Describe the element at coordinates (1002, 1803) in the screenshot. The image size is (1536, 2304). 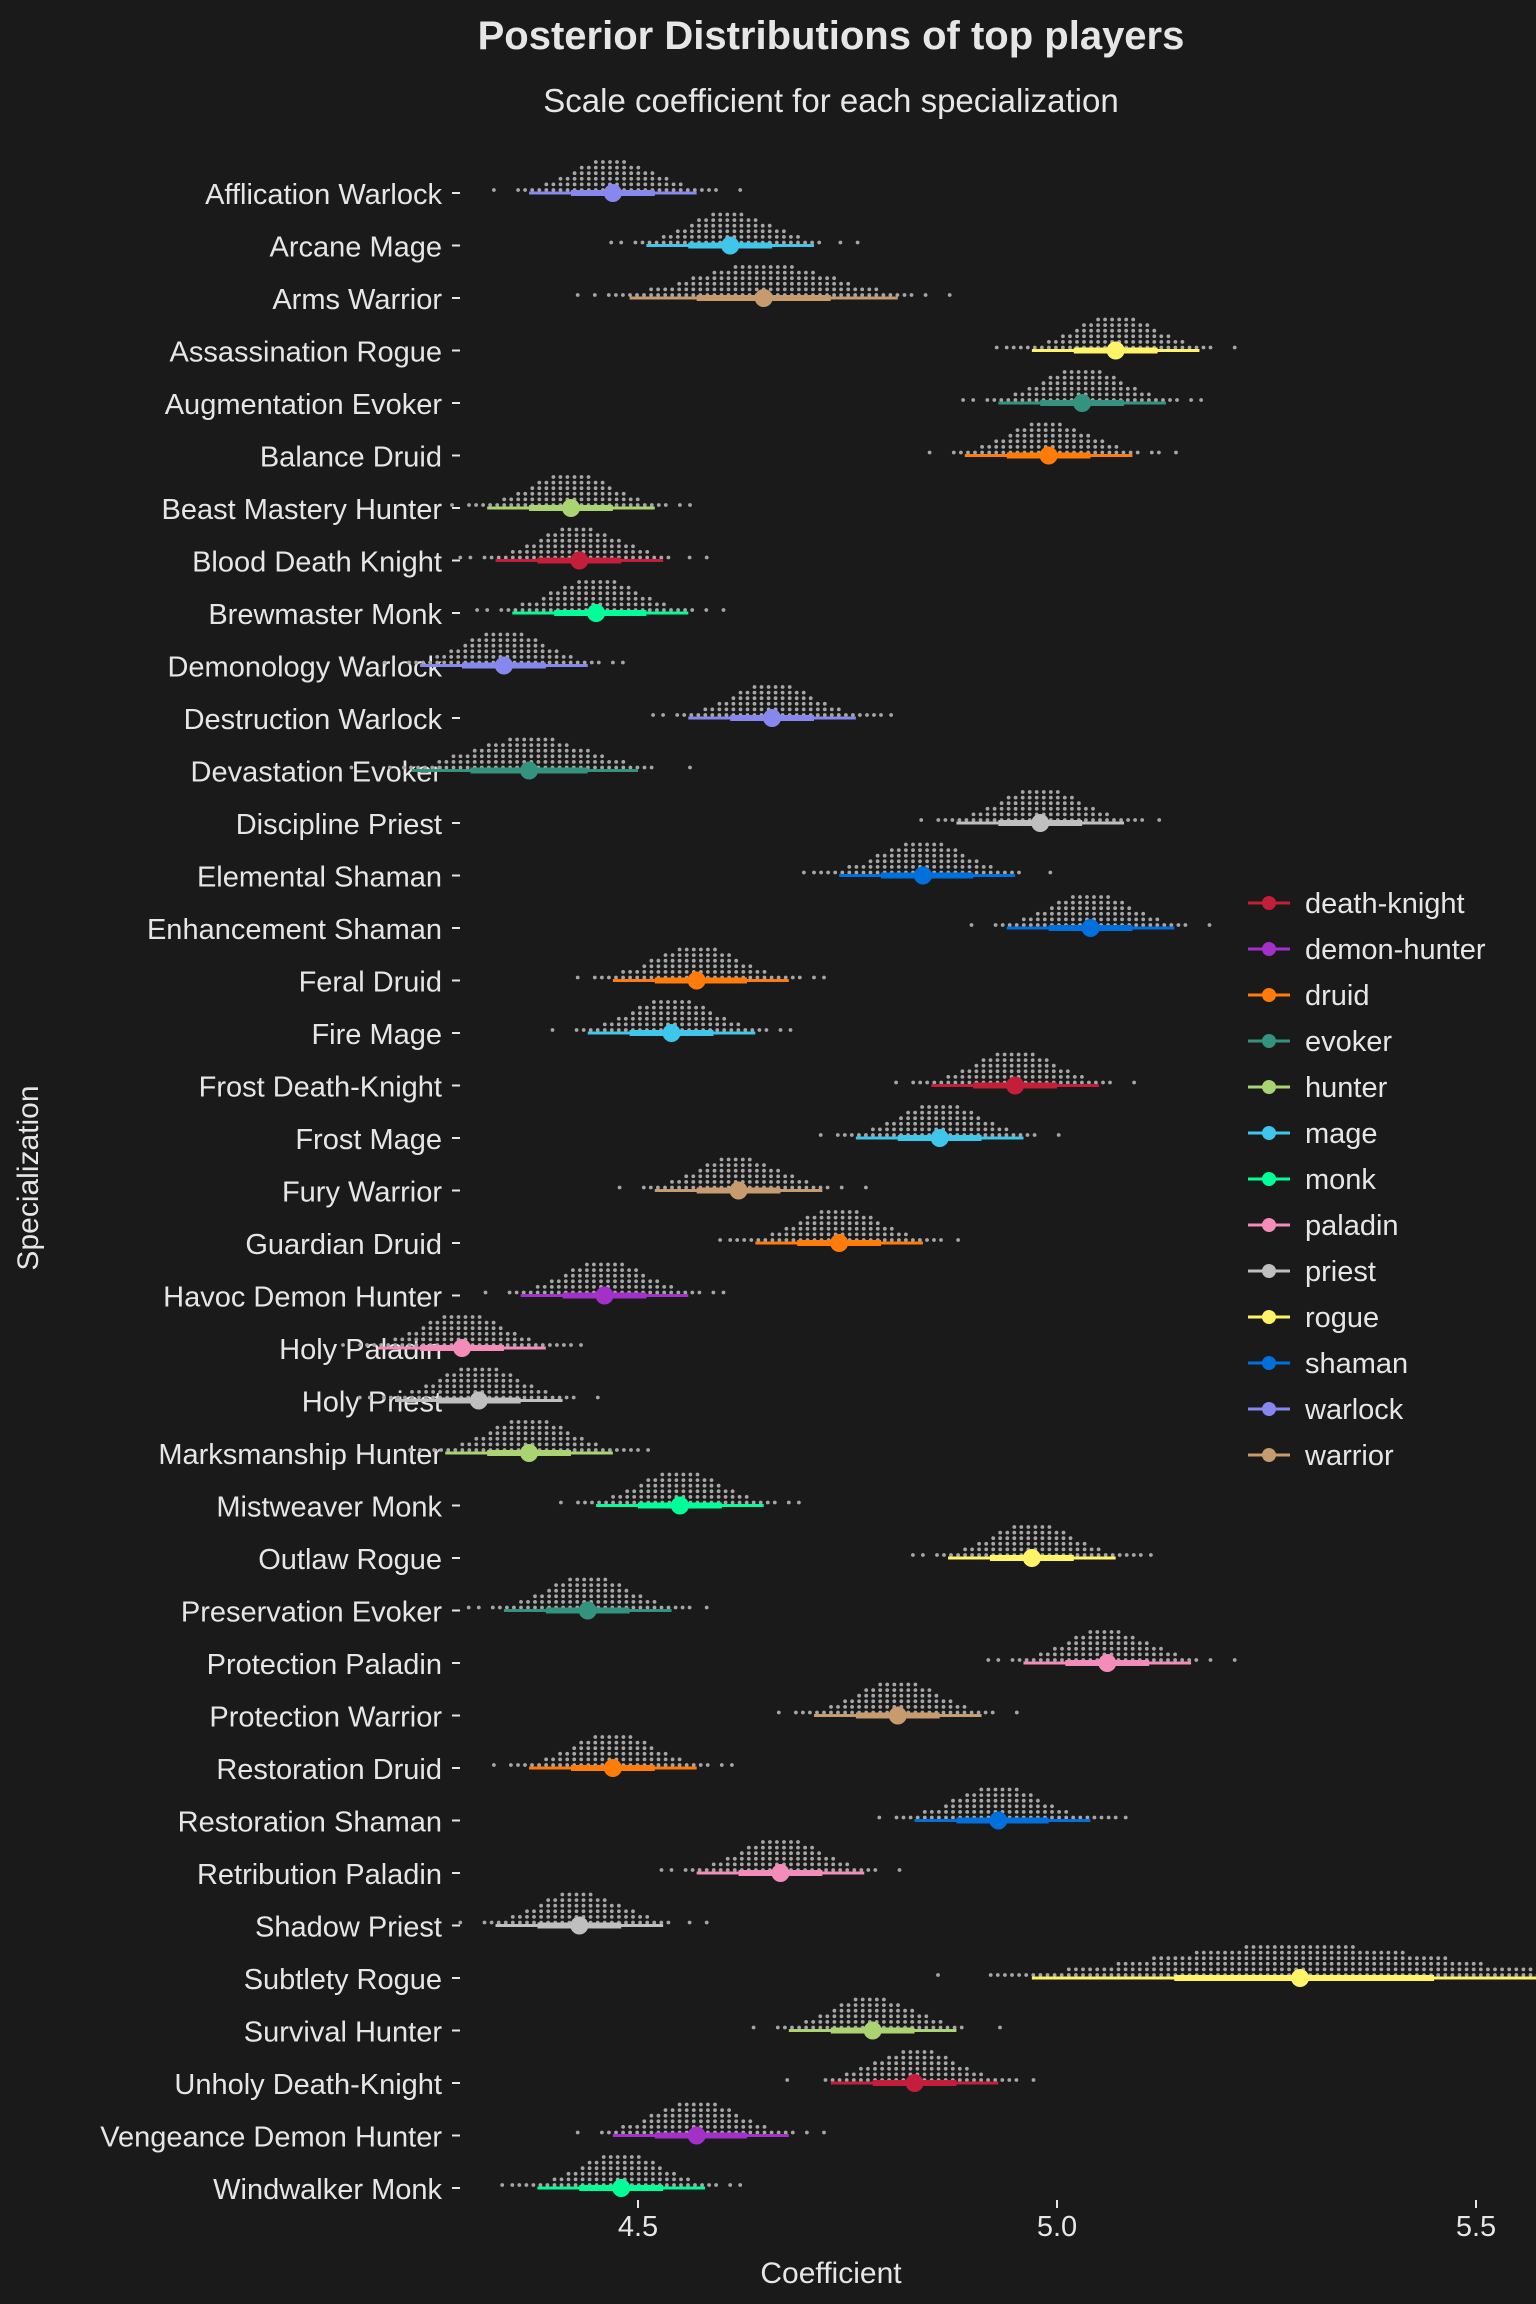
I see `posterior-dots-restoration-shaman` at that location.